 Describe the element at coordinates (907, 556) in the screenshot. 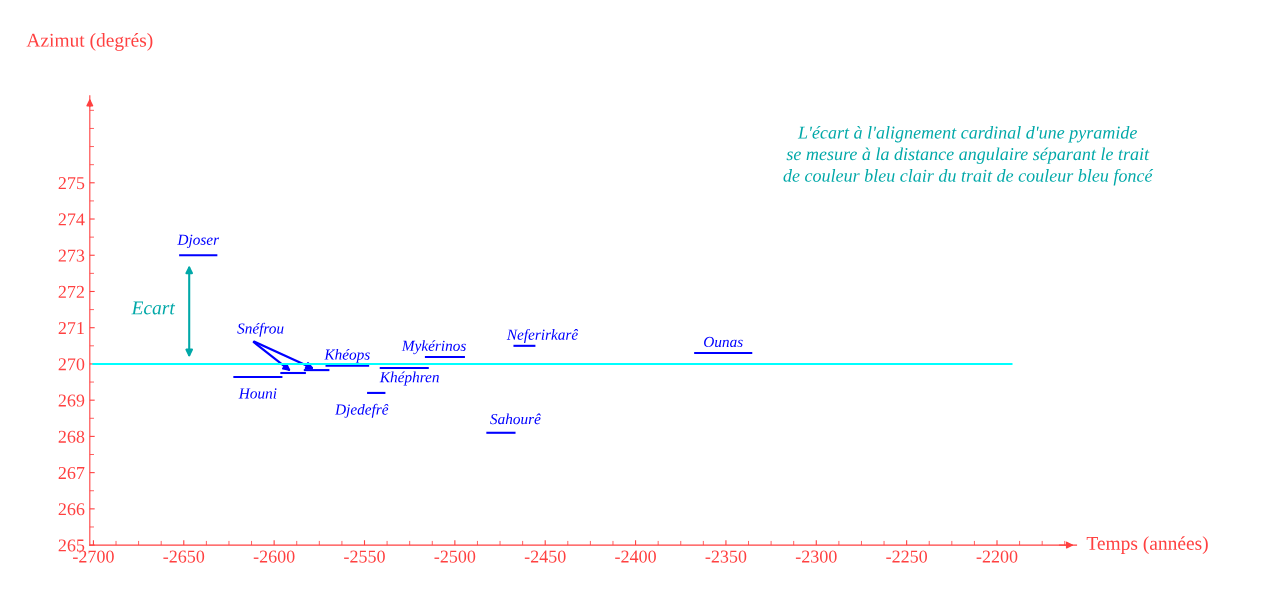

I see `x-tick-label: -2250` at that location.